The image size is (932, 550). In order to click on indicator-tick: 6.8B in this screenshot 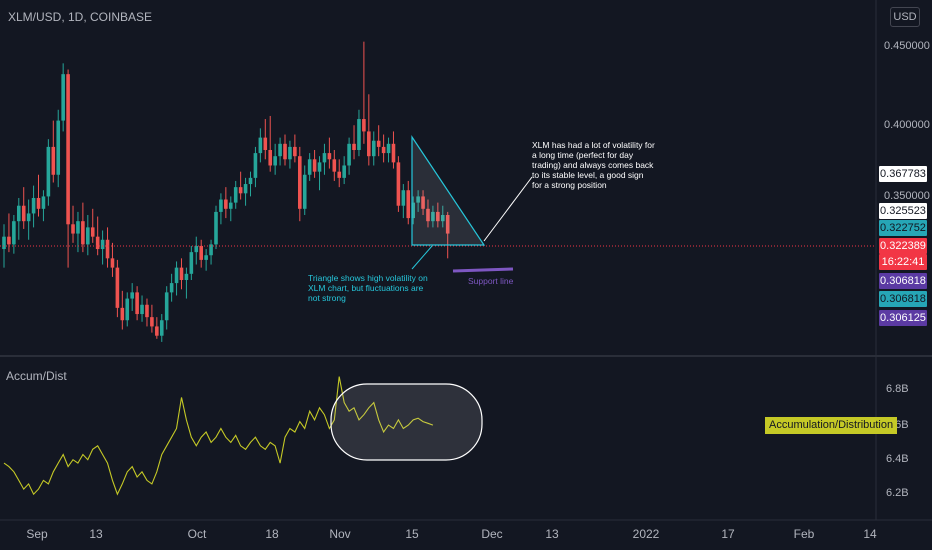, I will do `click(897, 389)`.